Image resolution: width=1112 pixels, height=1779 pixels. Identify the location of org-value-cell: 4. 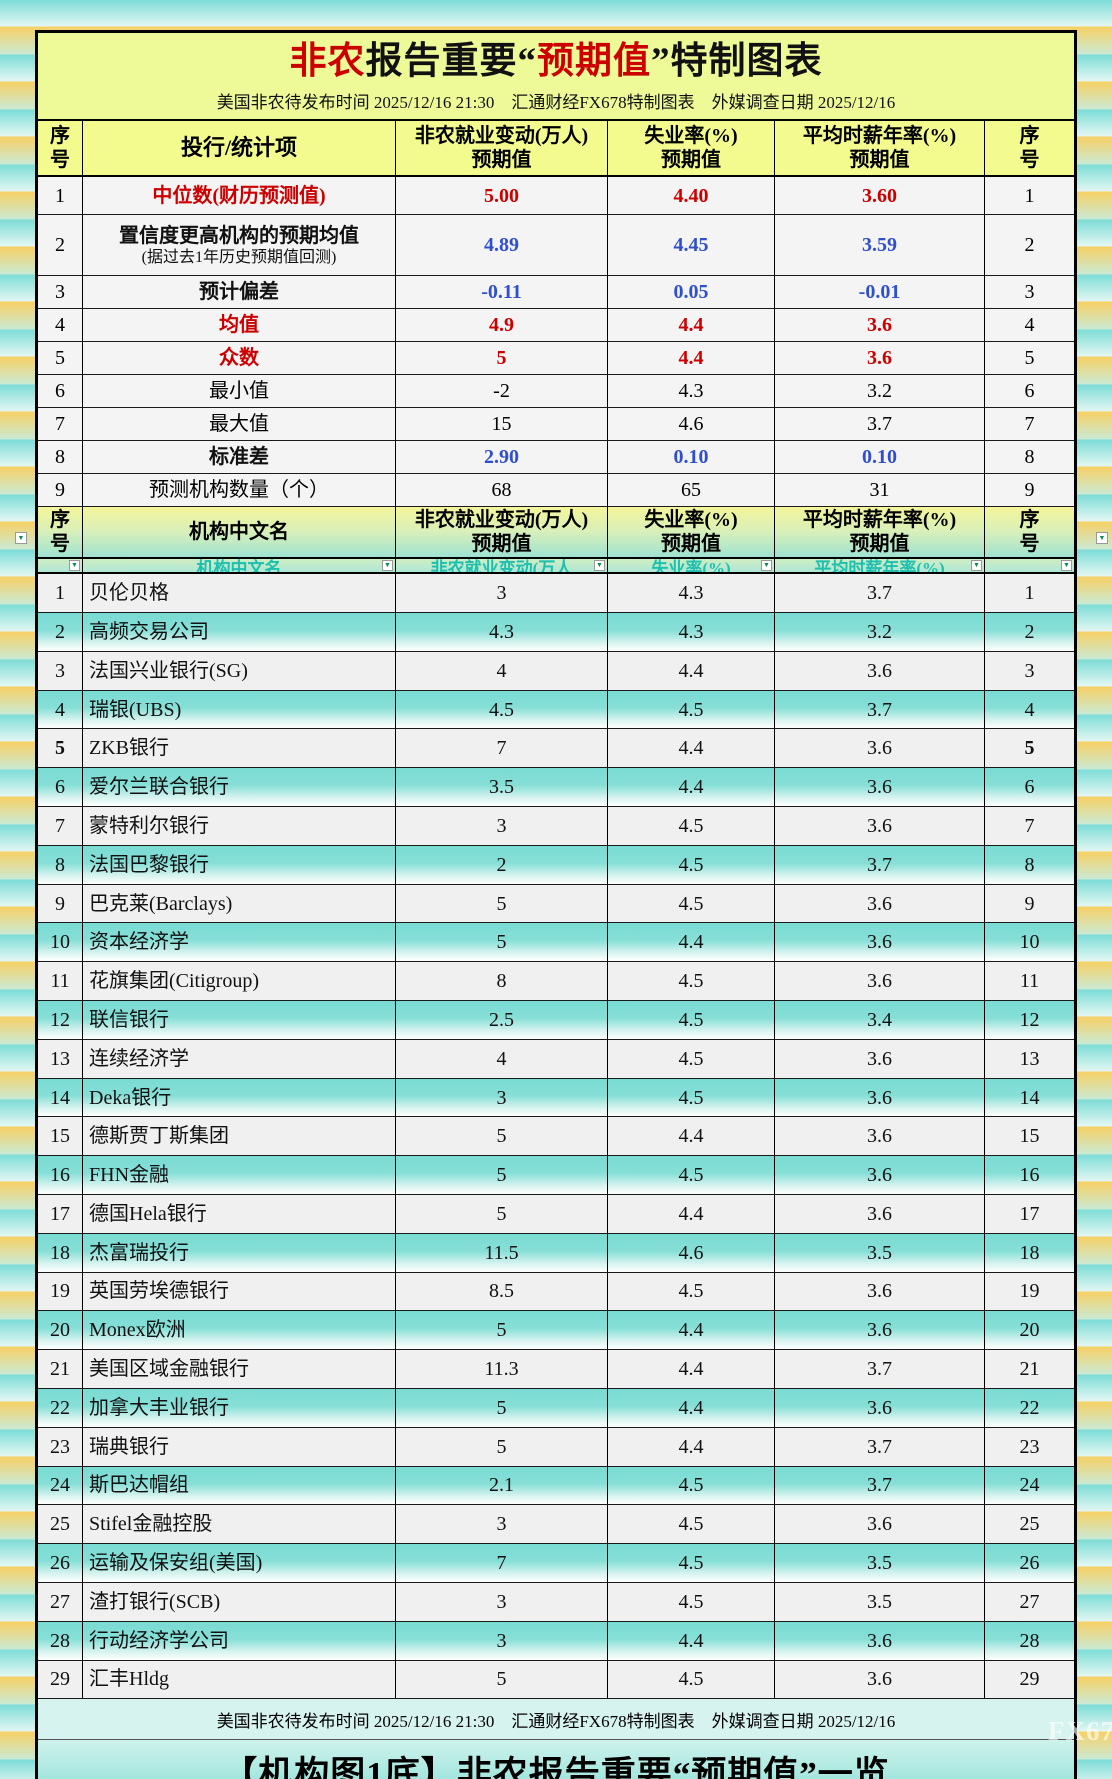
(502, 1058).